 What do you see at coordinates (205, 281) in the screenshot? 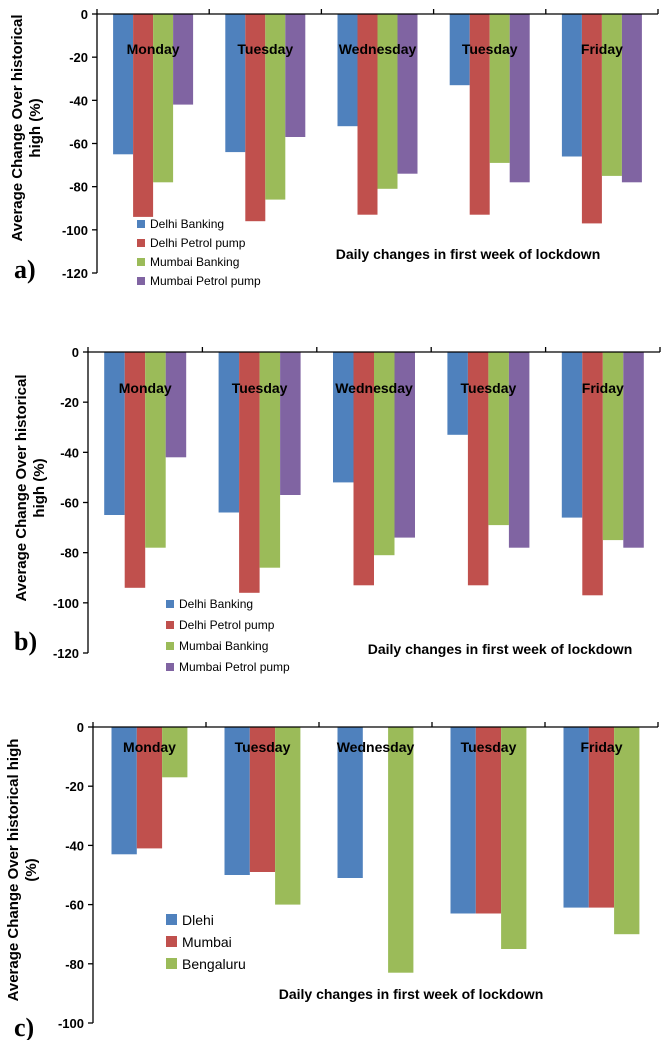
I see `legend-label: Mumbai Petrol pump` at bounding box center [205, 281].